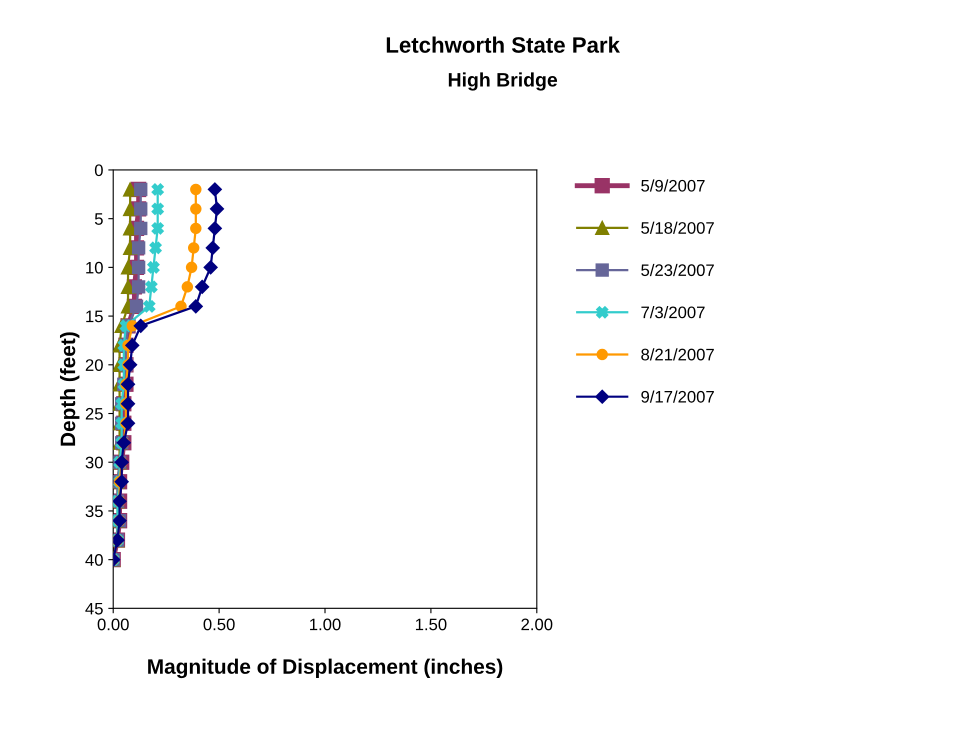 The width and height of the screenshot is (976, 752). I want to click on y-tick-label: 5, so click(98, 219).